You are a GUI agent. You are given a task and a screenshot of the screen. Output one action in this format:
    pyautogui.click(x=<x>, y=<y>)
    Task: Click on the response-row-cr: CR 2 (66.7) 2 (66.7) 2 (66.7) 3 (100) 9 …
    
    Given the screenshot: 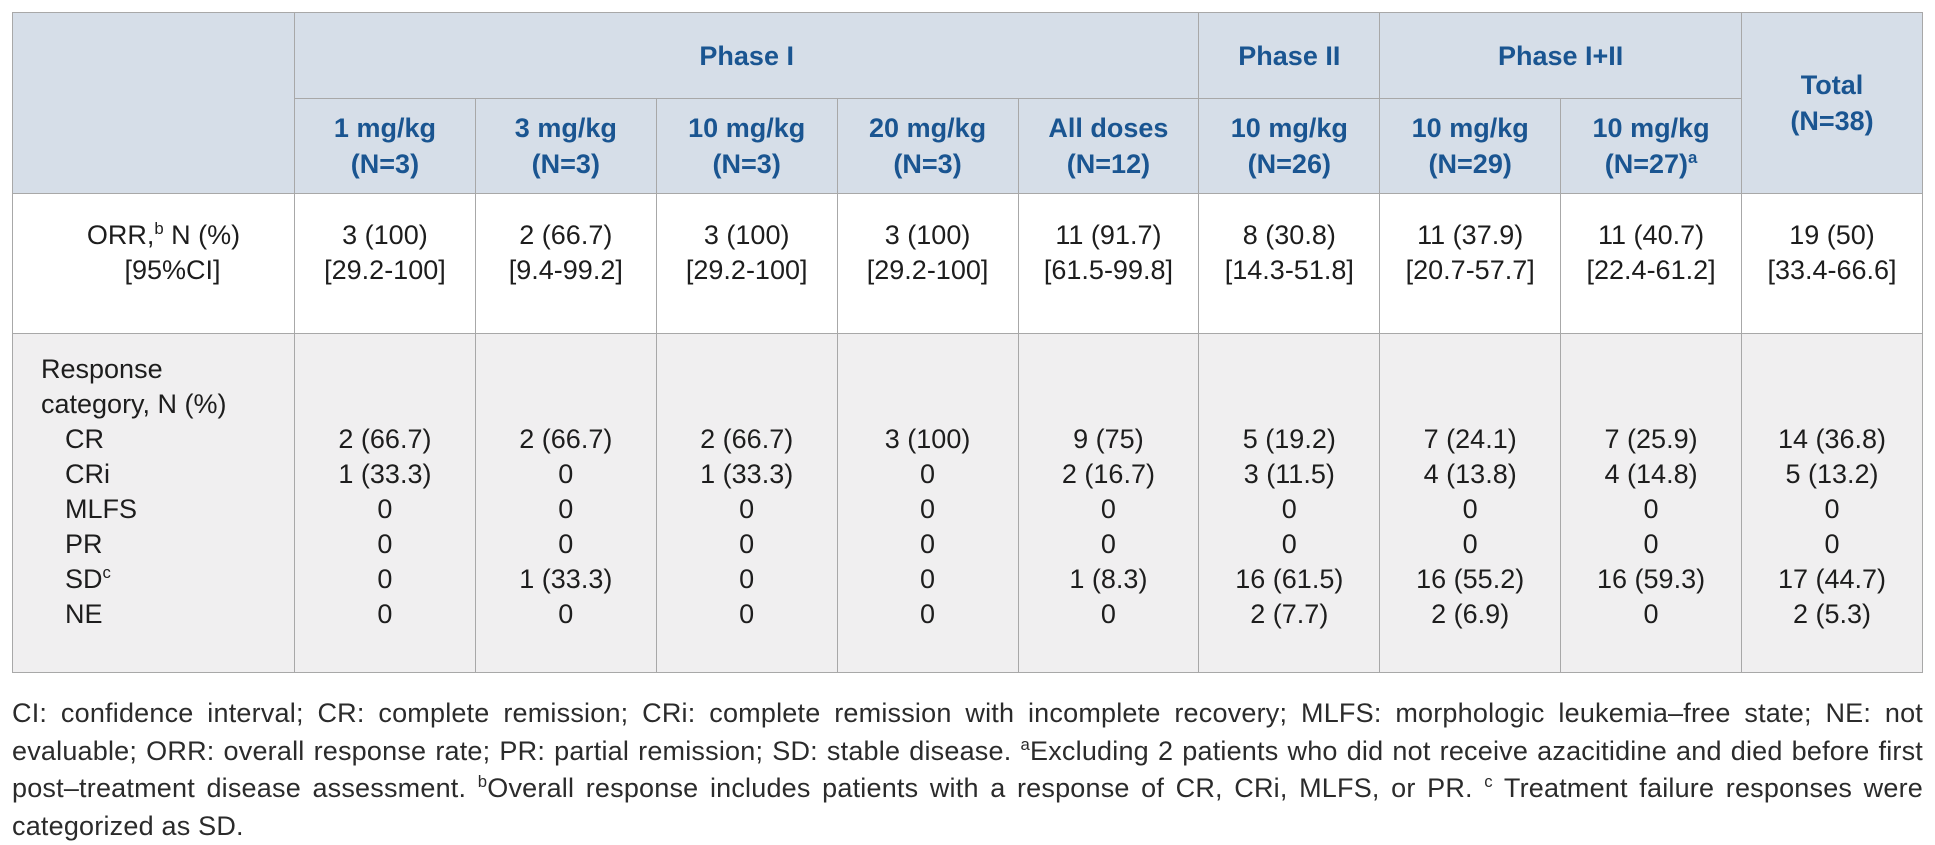 What is the action you would take?
    pyautogui.click(x=967, y=439)
    